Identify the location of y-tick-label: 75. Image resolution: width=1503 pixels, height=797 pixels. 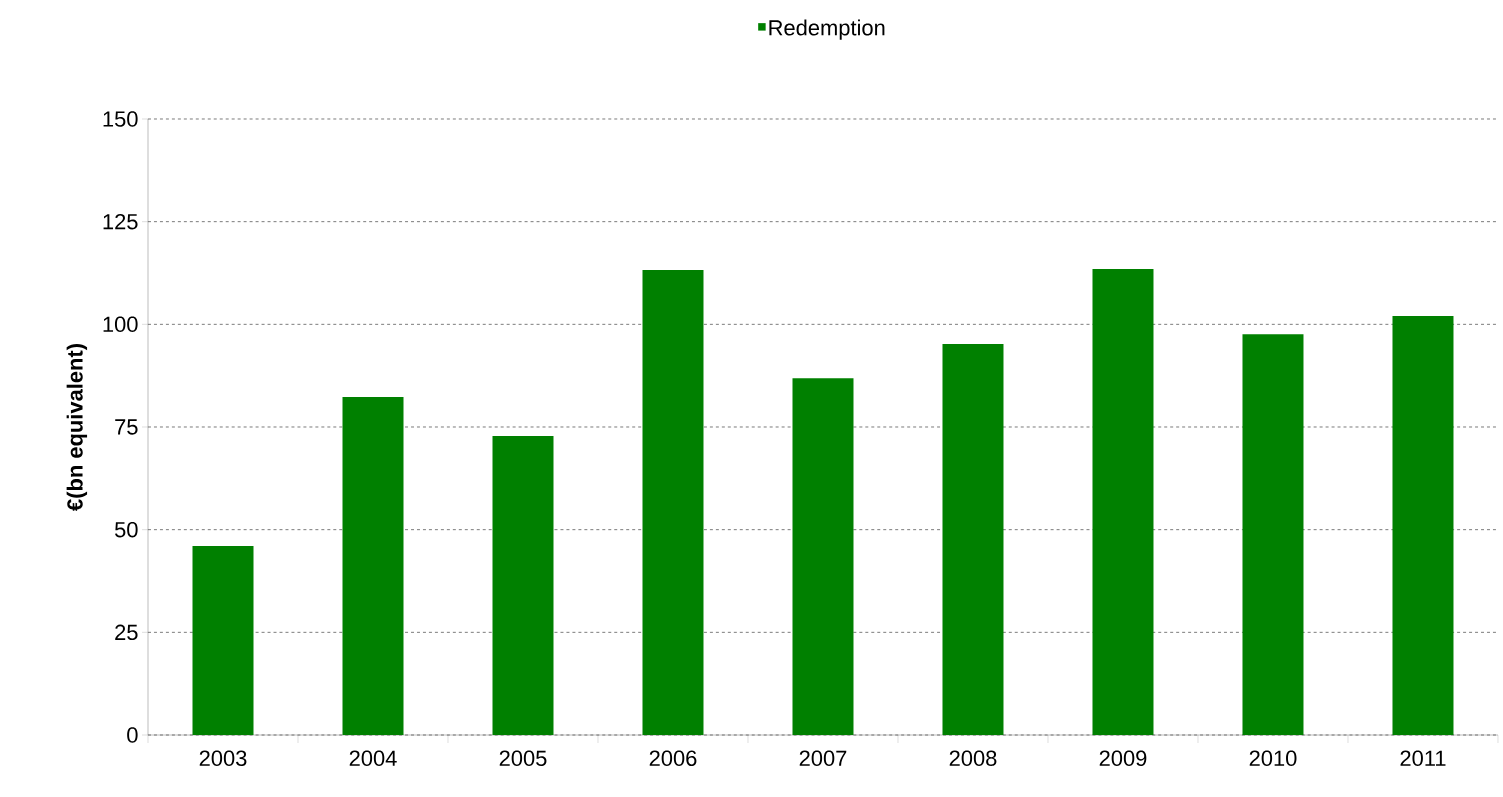
(126, 427).